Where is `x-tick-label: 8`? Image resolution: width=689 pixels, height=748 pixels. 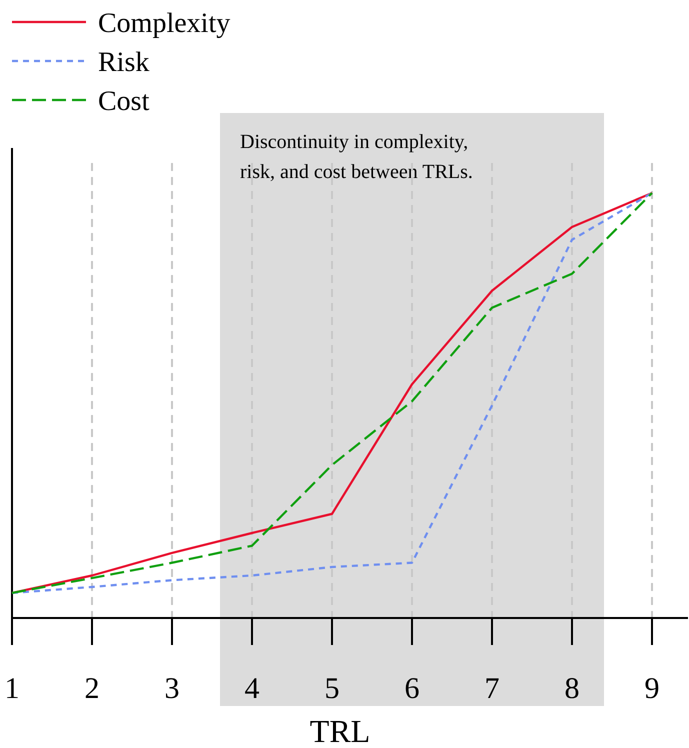
x-tick-label: 8 is located at coordinates (572, 688).